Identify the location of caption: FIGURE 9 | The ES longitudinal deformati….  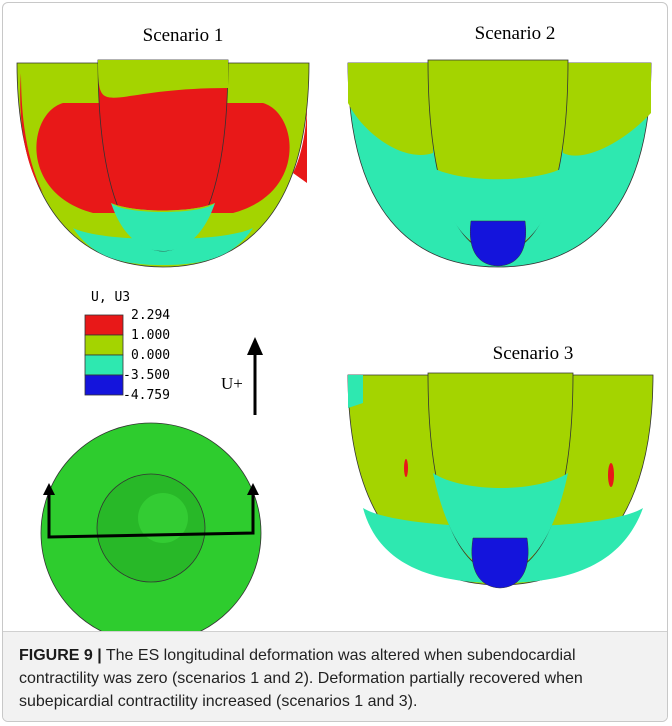
(335, 676).